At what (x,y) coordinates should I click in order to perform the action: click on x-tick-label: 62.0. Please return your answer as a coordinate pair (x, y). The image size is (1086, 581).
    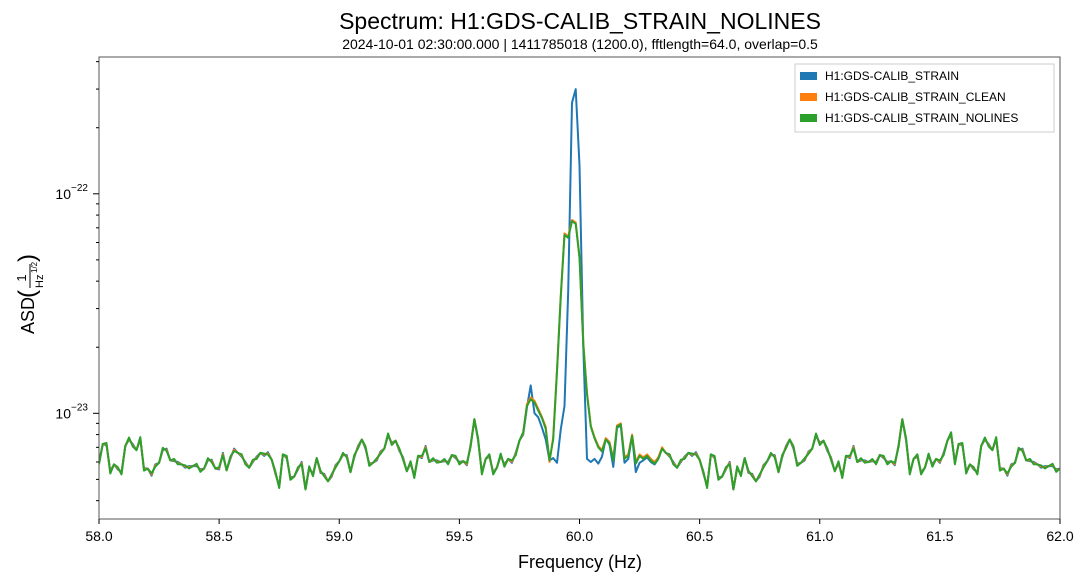
    Looking at the image, I should click on (1059, 536).